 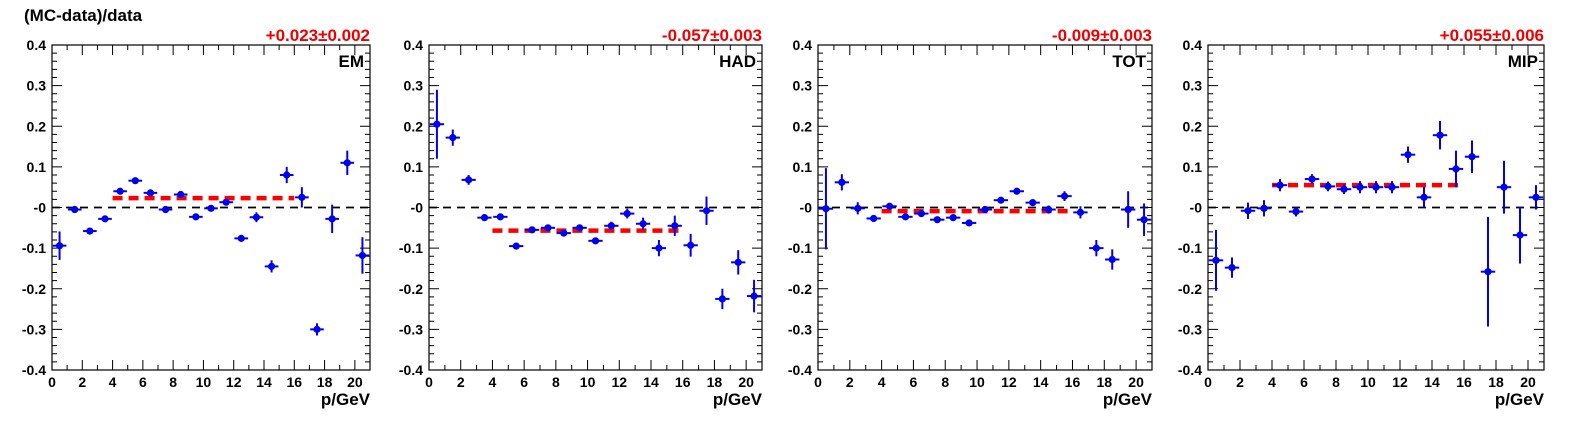 I want to click on x-tick-label: 18, so click(x=715, y=382).